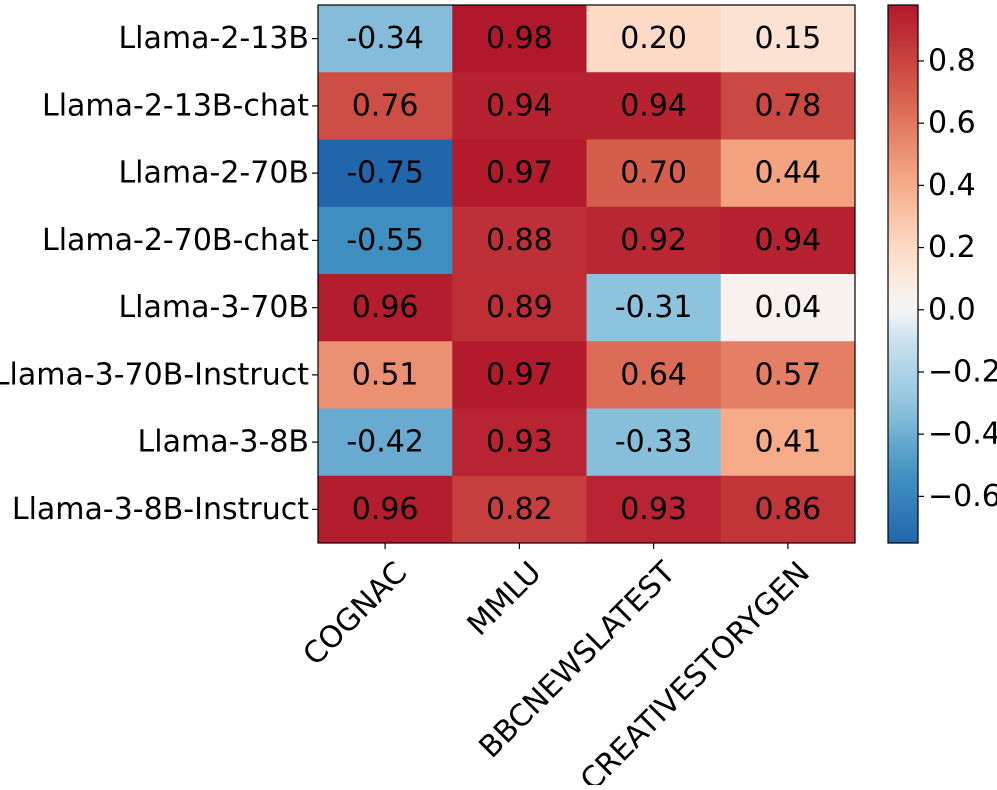  I want to click on colorbar-tick-label: 0.8, so click(952, 60).